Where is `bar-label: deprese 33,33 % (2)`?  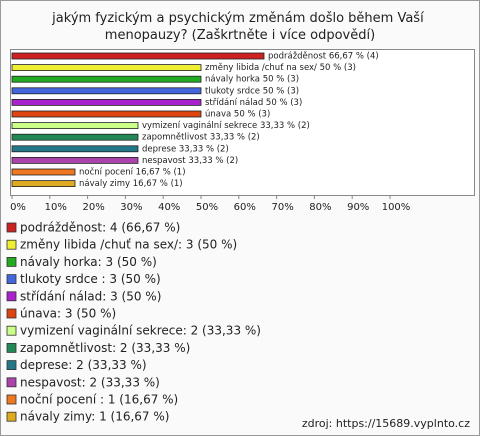
bar-label: deprese 33,33 % (2) is located at coordinates (185, 149).